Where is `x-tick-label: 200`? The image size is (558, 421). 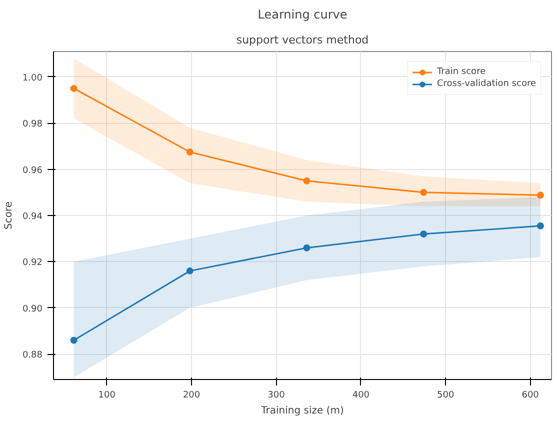 x-tick-label: 200 is located at coordinates (191, 395).